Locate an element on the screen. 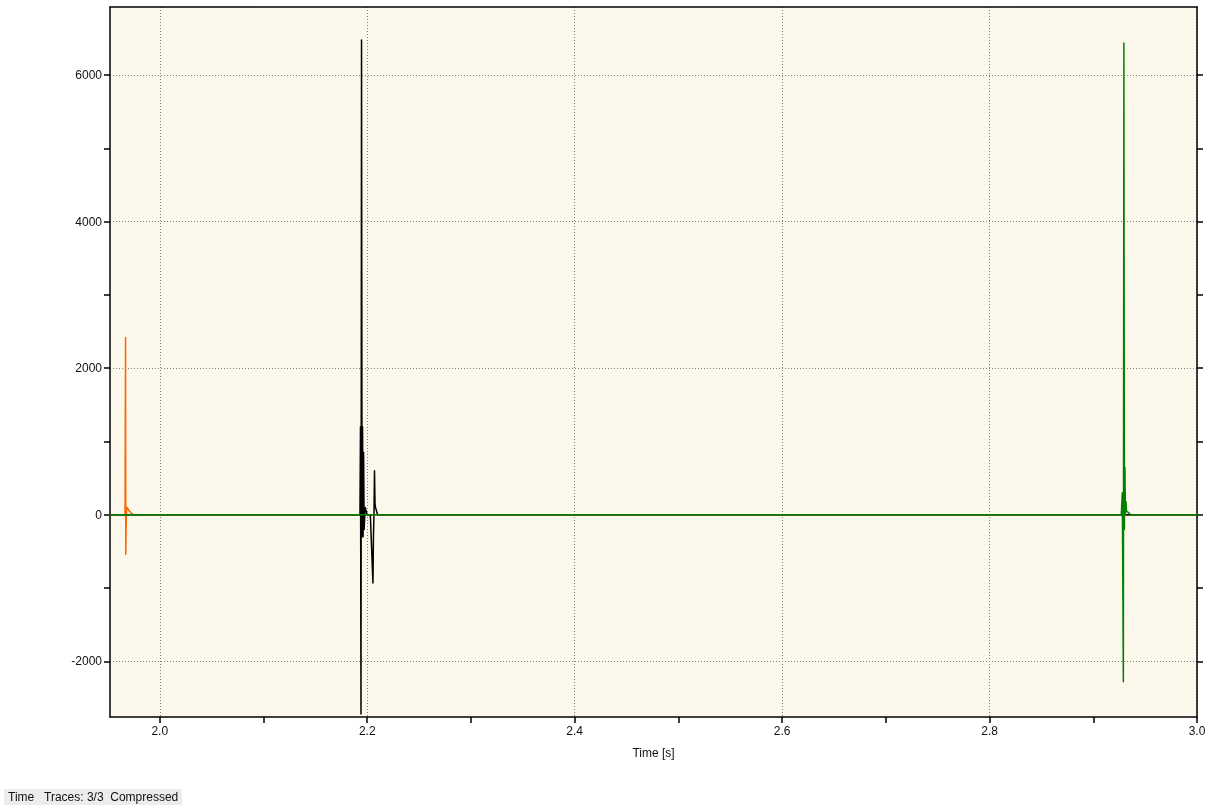 The height and width of the screenshot is (811, 1213). x-tick-label: 2.2 is located at coordinates (367, 731).